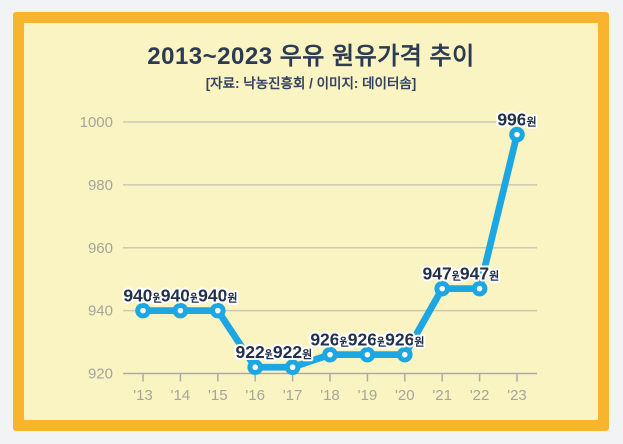 Image resolution: width=623 pixels, height=444 pixels. Describe the element at coordinates (100, 311) in the screenshot. I see `y-axis-label: 940` at that location.